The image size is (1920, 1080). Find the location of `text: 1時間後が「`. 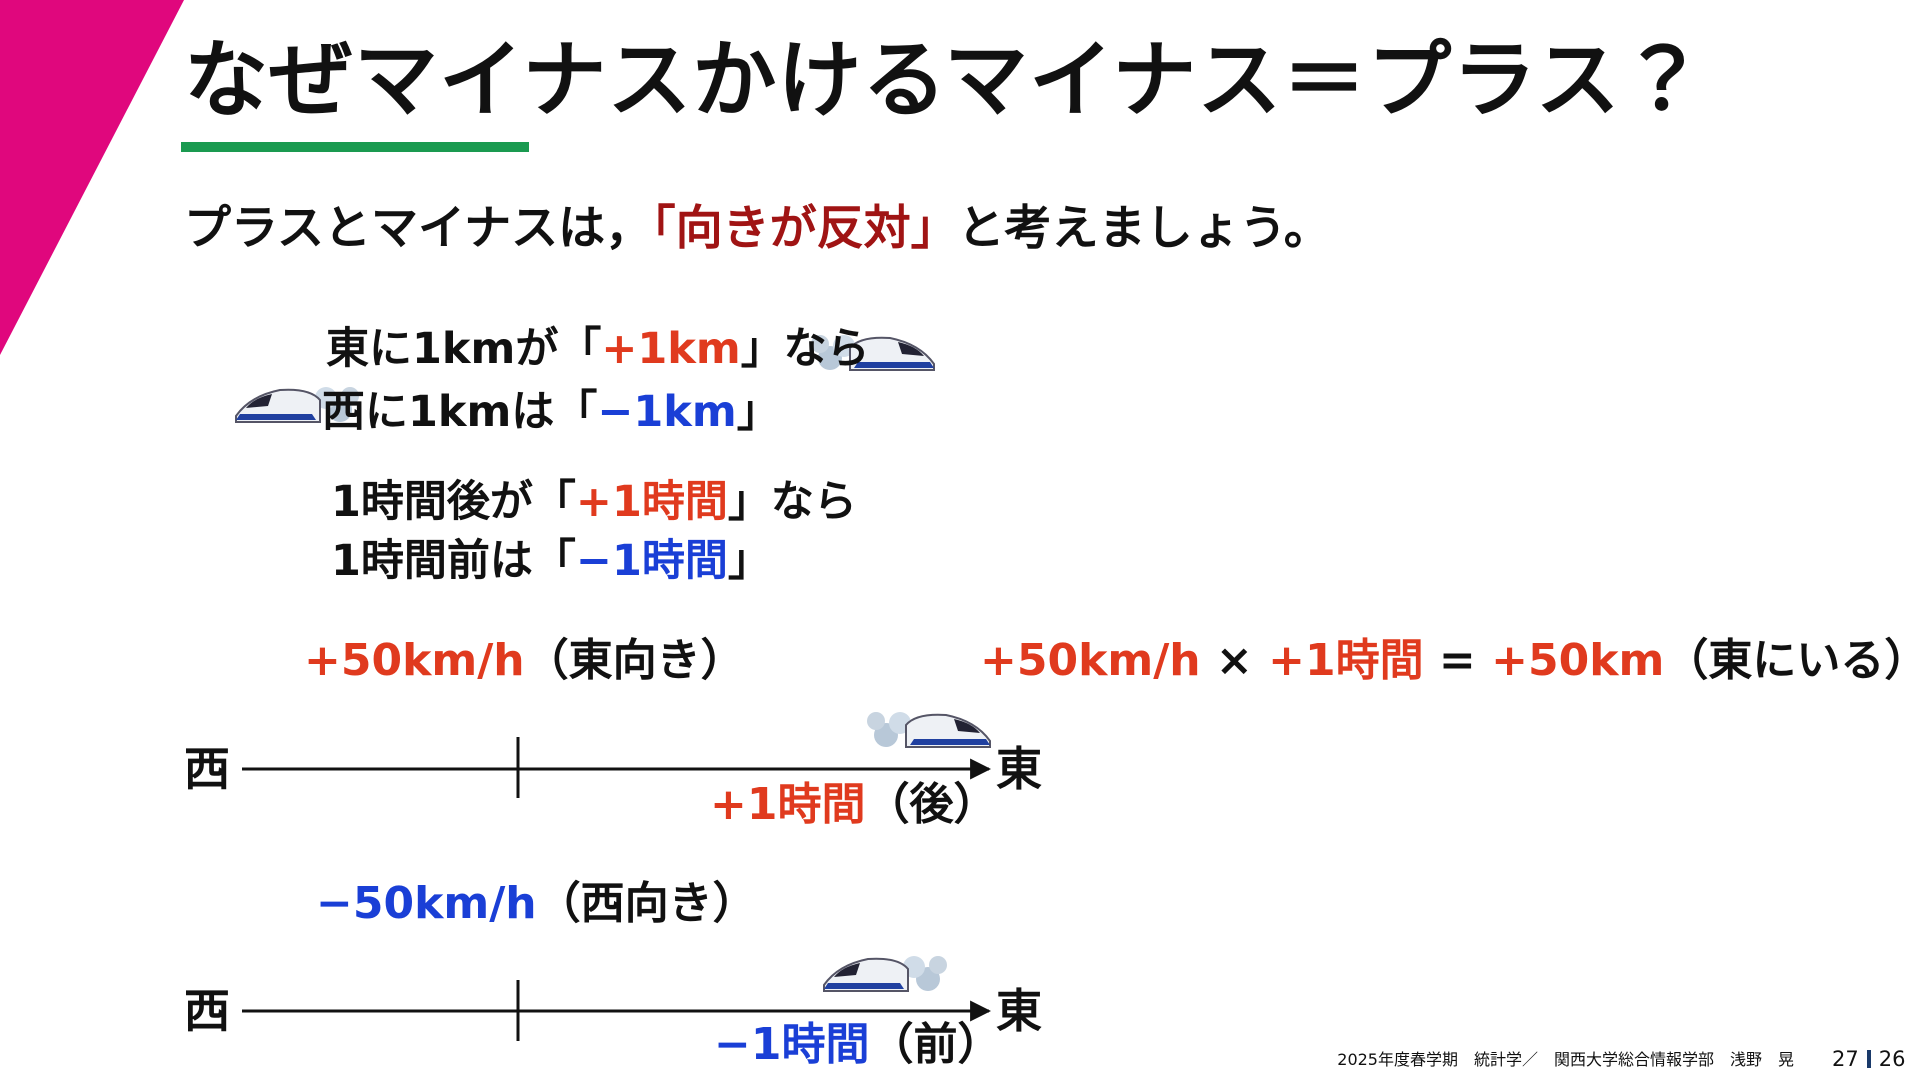

text: 1時間後が「 is located at coordinates (453, 502).